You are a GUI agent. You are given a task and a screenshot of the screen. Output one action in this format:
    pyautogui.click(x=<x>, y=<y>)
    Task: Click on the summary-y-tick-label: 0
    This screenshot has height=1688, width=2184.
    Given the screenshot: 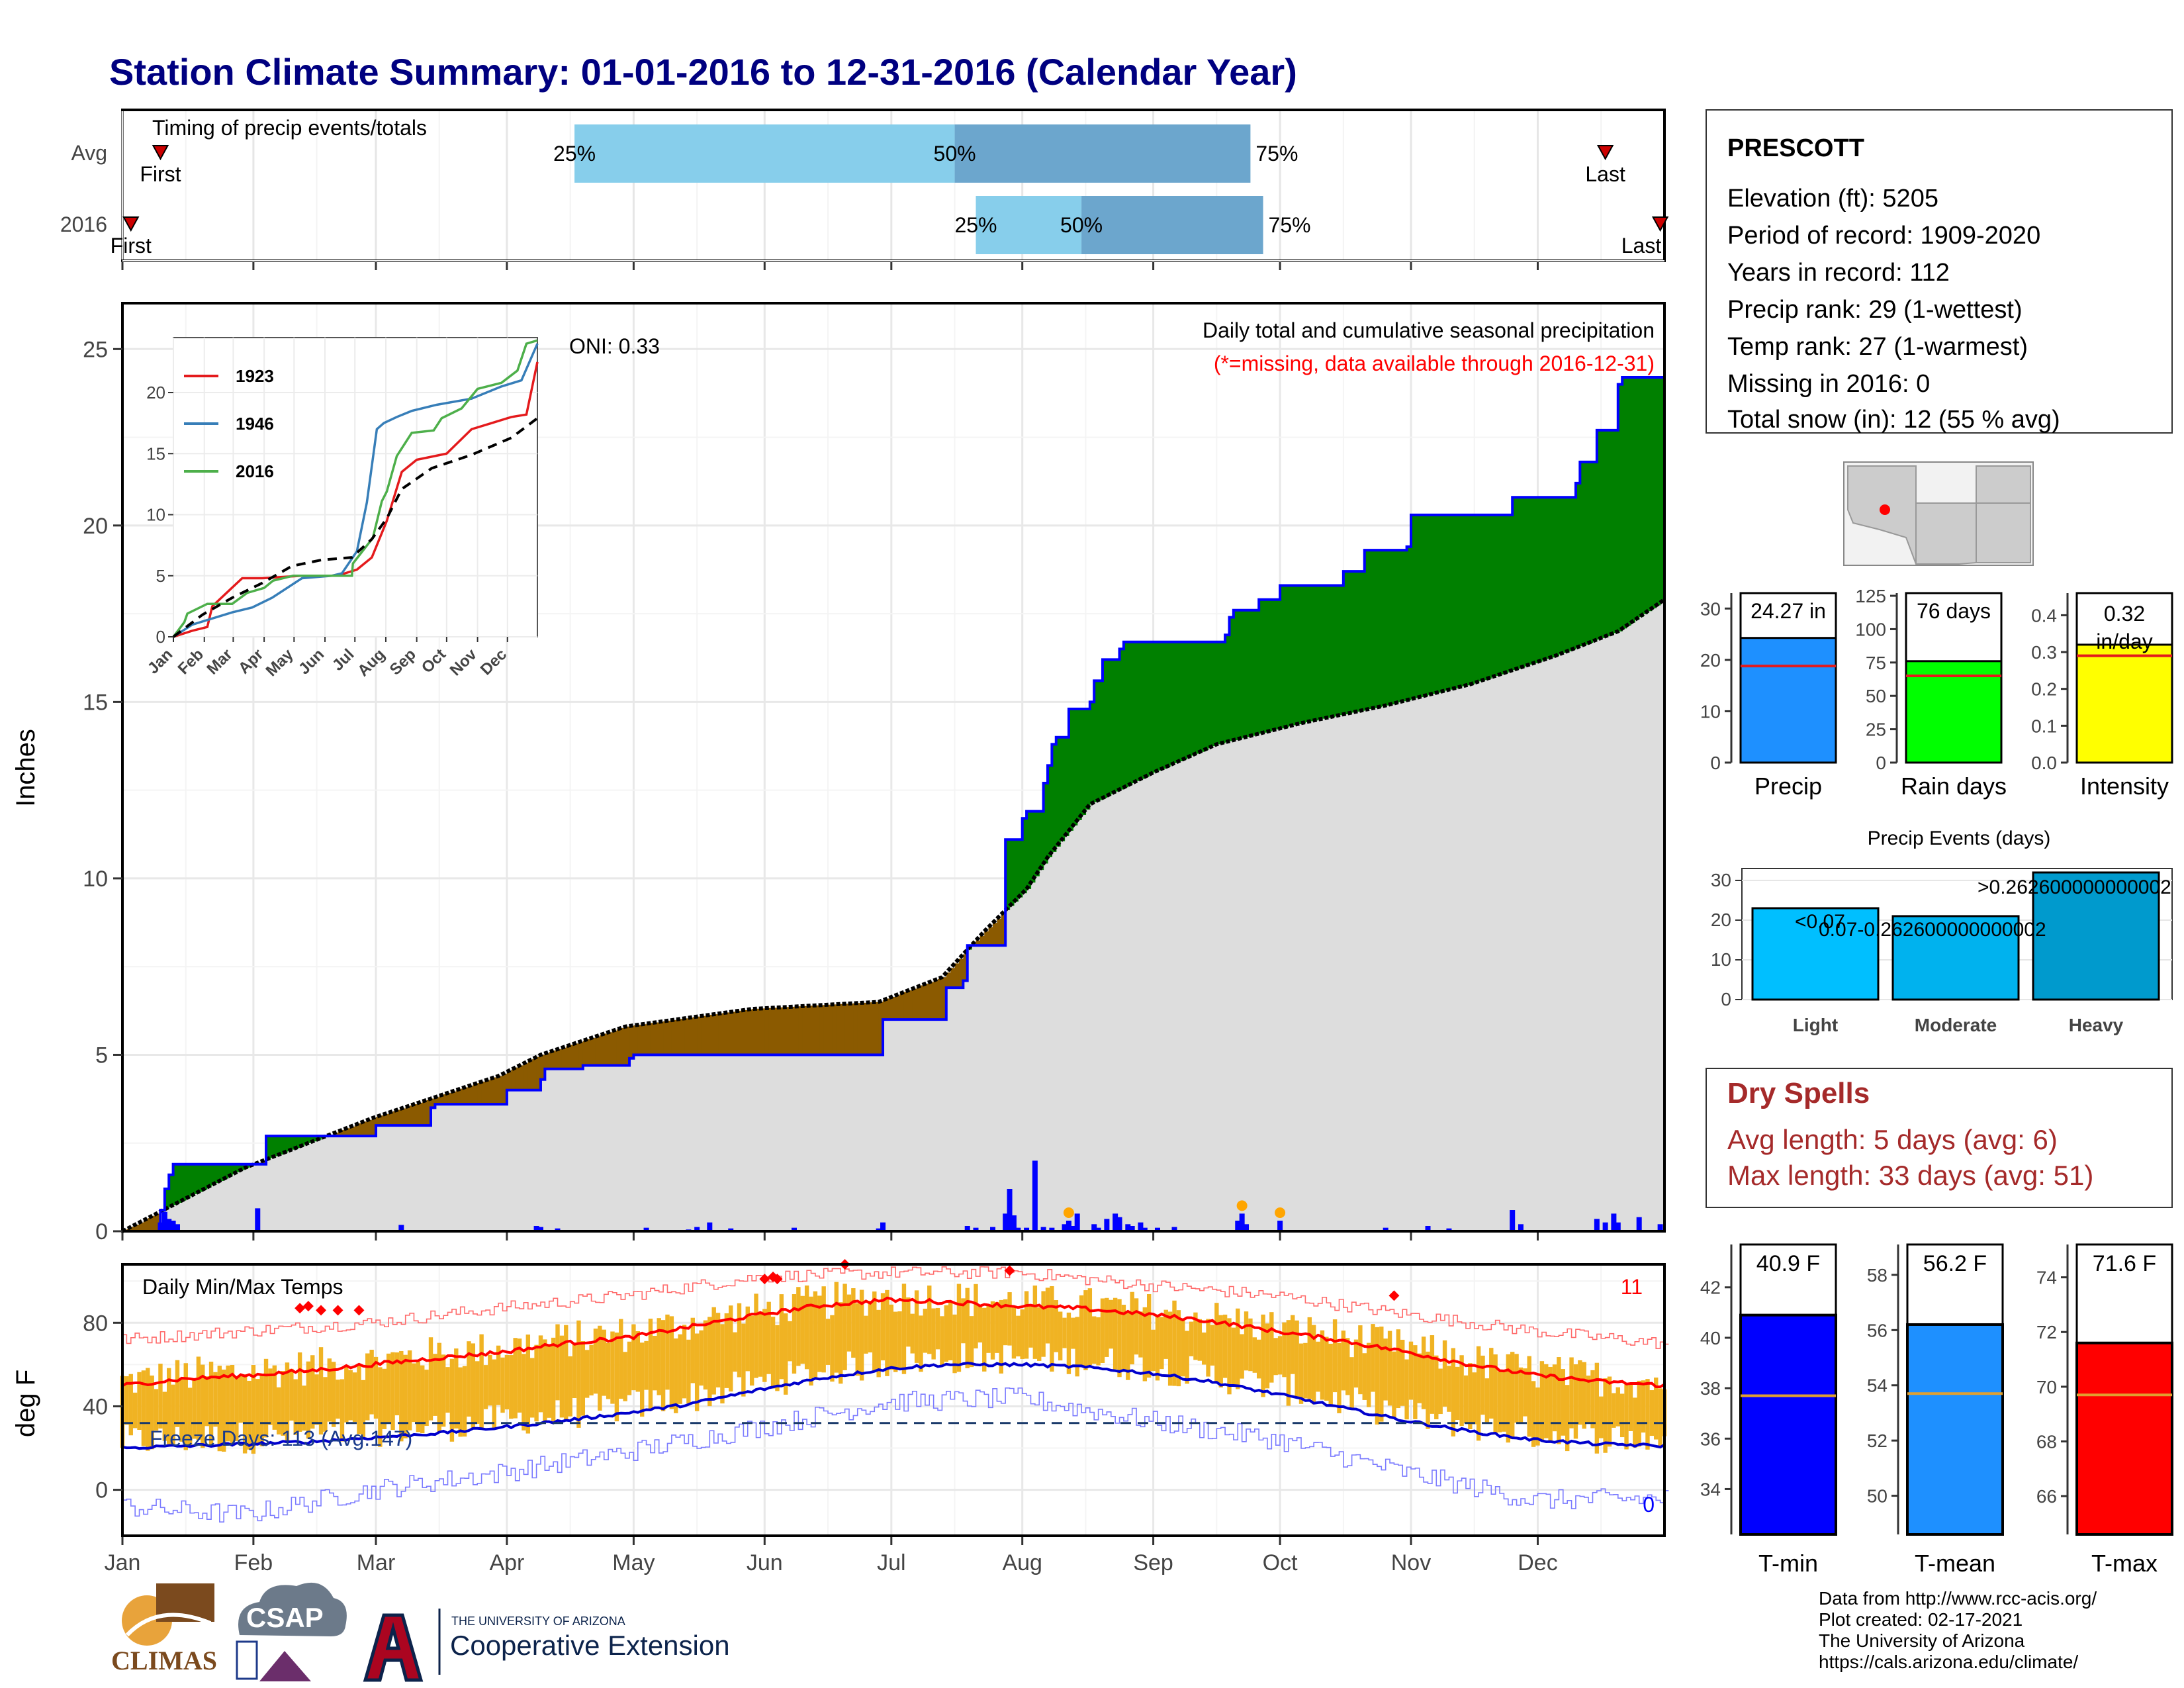 What is the action you would take?
    pyautogui.click(x=1881, y=763)
    